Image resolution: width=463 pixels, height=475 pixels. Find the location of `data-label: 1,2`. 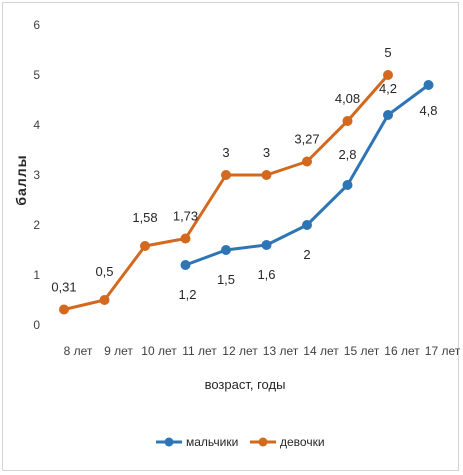

data-label: 1,2 is located at coordinates (187, 294).